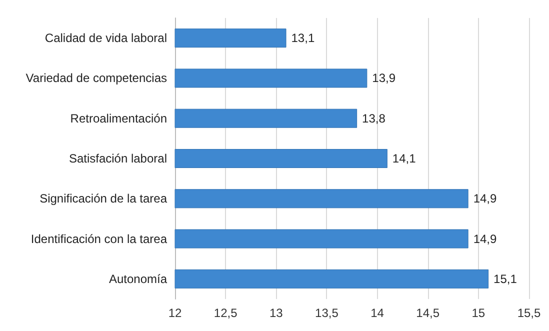  I want to click on x-tick-label: 14, so click(377, 313).